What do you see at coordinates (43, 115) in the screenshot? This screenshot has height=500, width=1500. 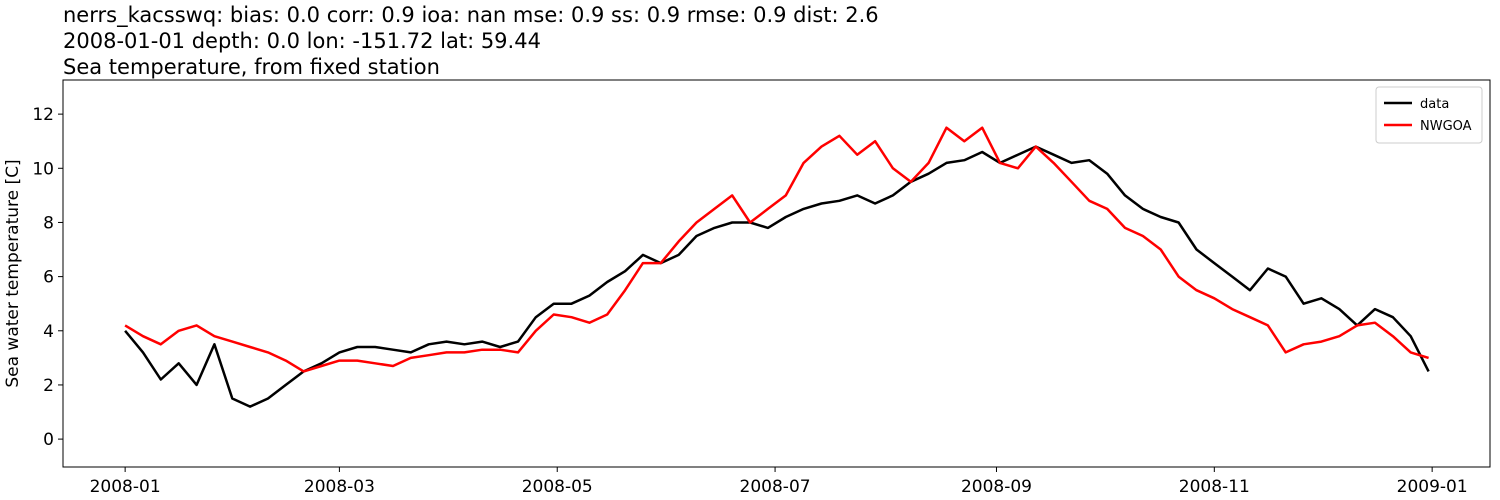 I see `y-tick-label: 12` at bounding box center [43, 115].